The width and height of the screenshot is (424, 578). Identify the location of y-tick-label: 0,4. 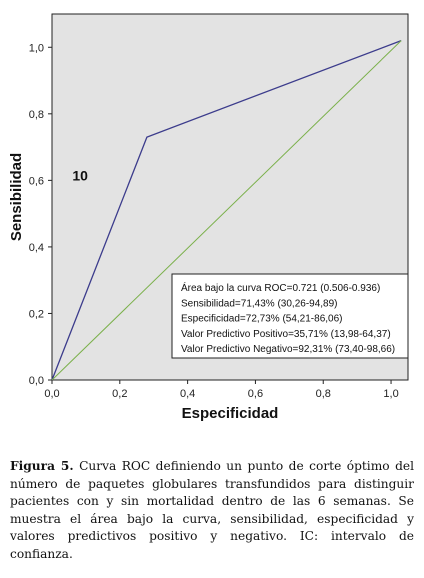
(36, 248).